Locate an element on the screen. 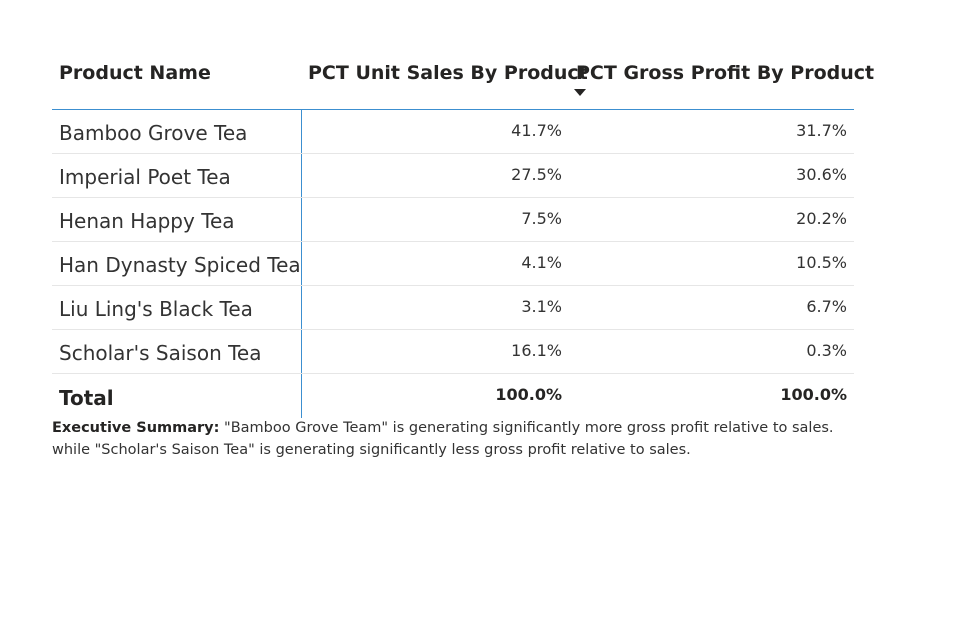 The height and width of the screenshot is (630, 978). table-row: Liu Ling's Black Tea 3.1% 6.7% is located at coordinates (453, 307).